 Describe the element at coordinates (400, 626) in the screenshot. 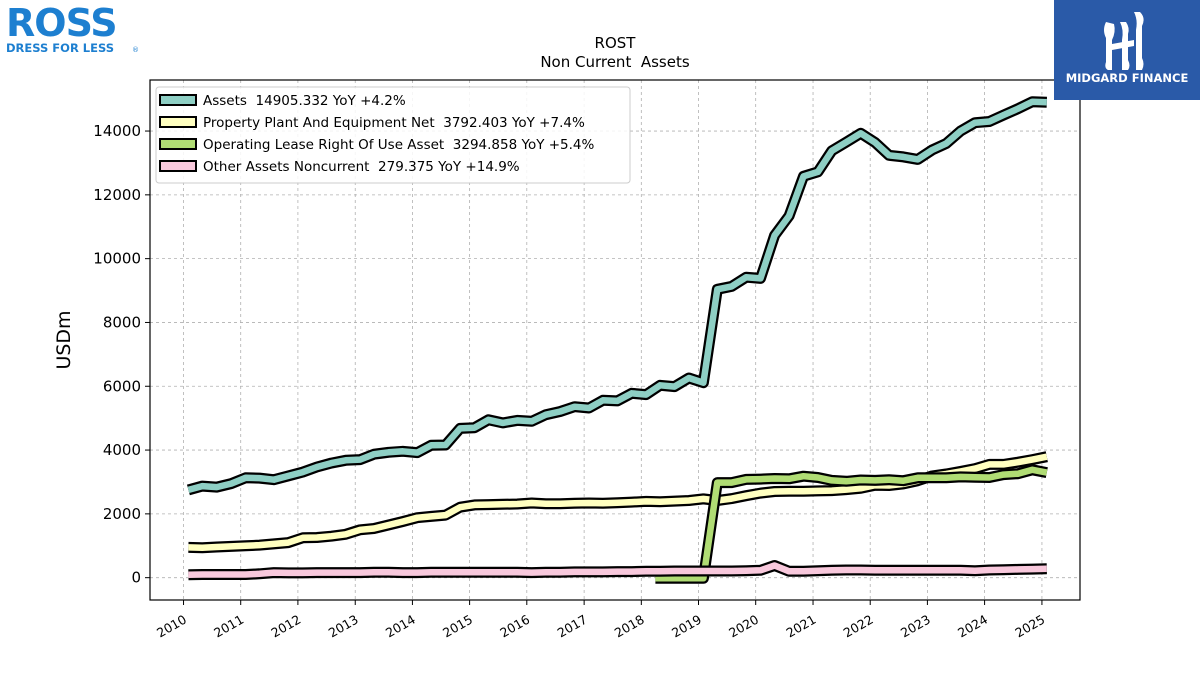

I see `x-tick-label: 2014` at that location.